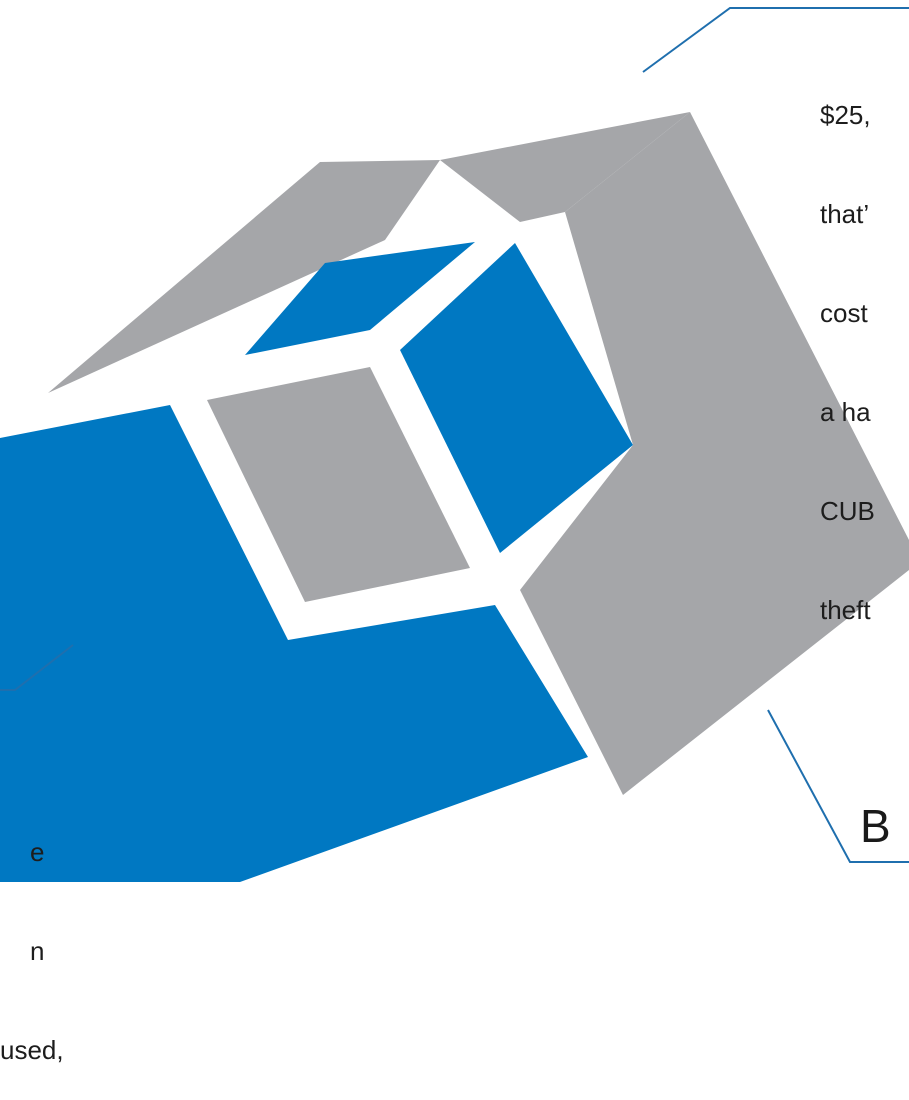  I want to click on callout-text-bottom-left: e n used,, so click(32, 935).